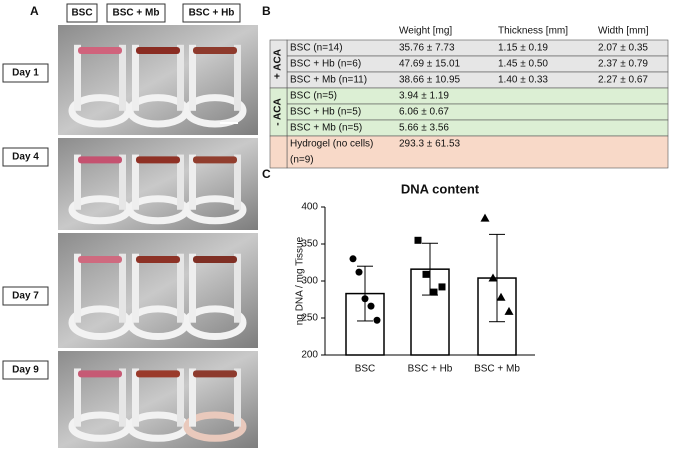  What do you see at coordinates (309, 281) in the screenshot?
I see `y-tick-label: 300` at bounding box center [309, 281].